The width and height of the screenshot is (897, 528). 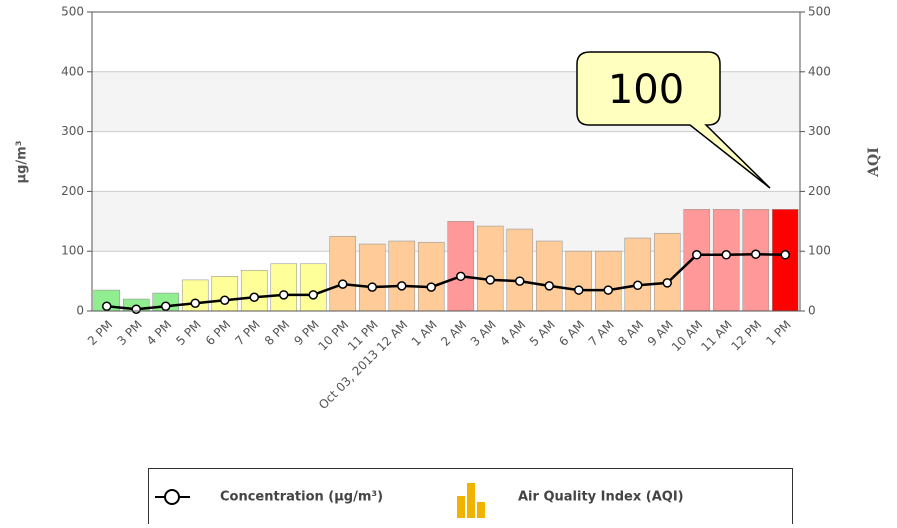 What do you see at coordinates (72, 131) in the screenshot?
I see `y-tick-label: 300` at bounding box center [72, 131].